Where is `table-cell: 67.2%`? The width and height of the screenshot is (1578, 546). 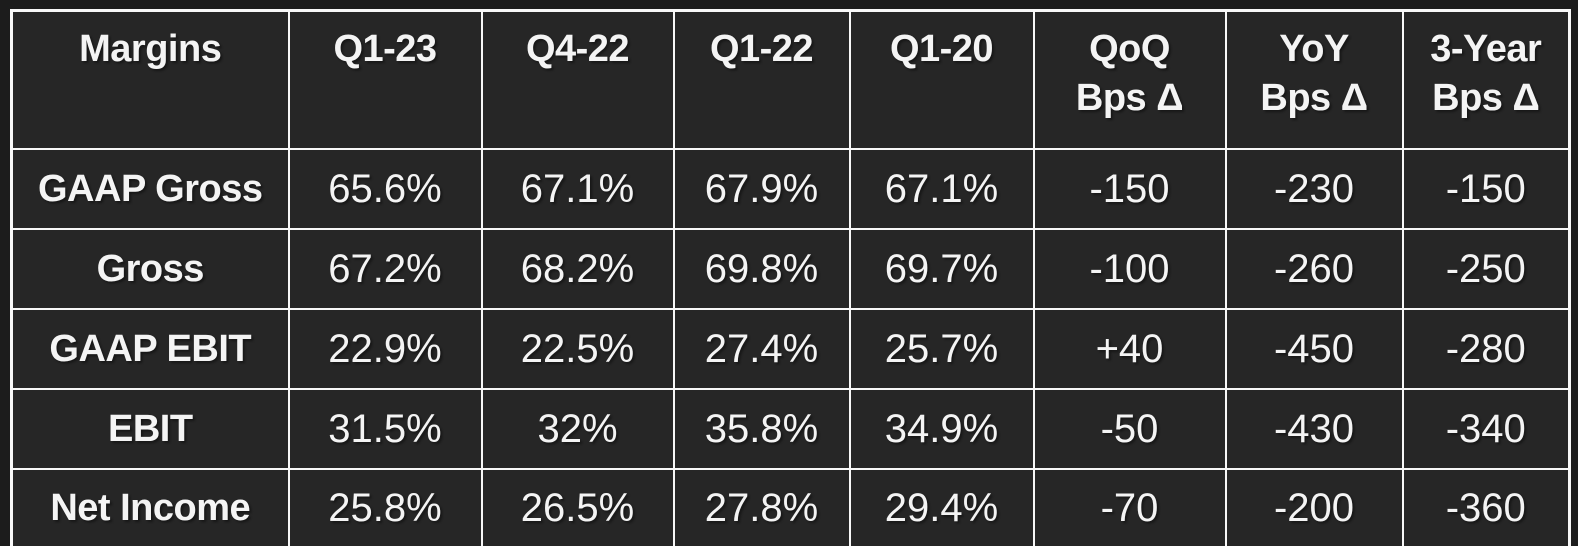 table-cell: 67.2% is located at coordinates (385, 269).